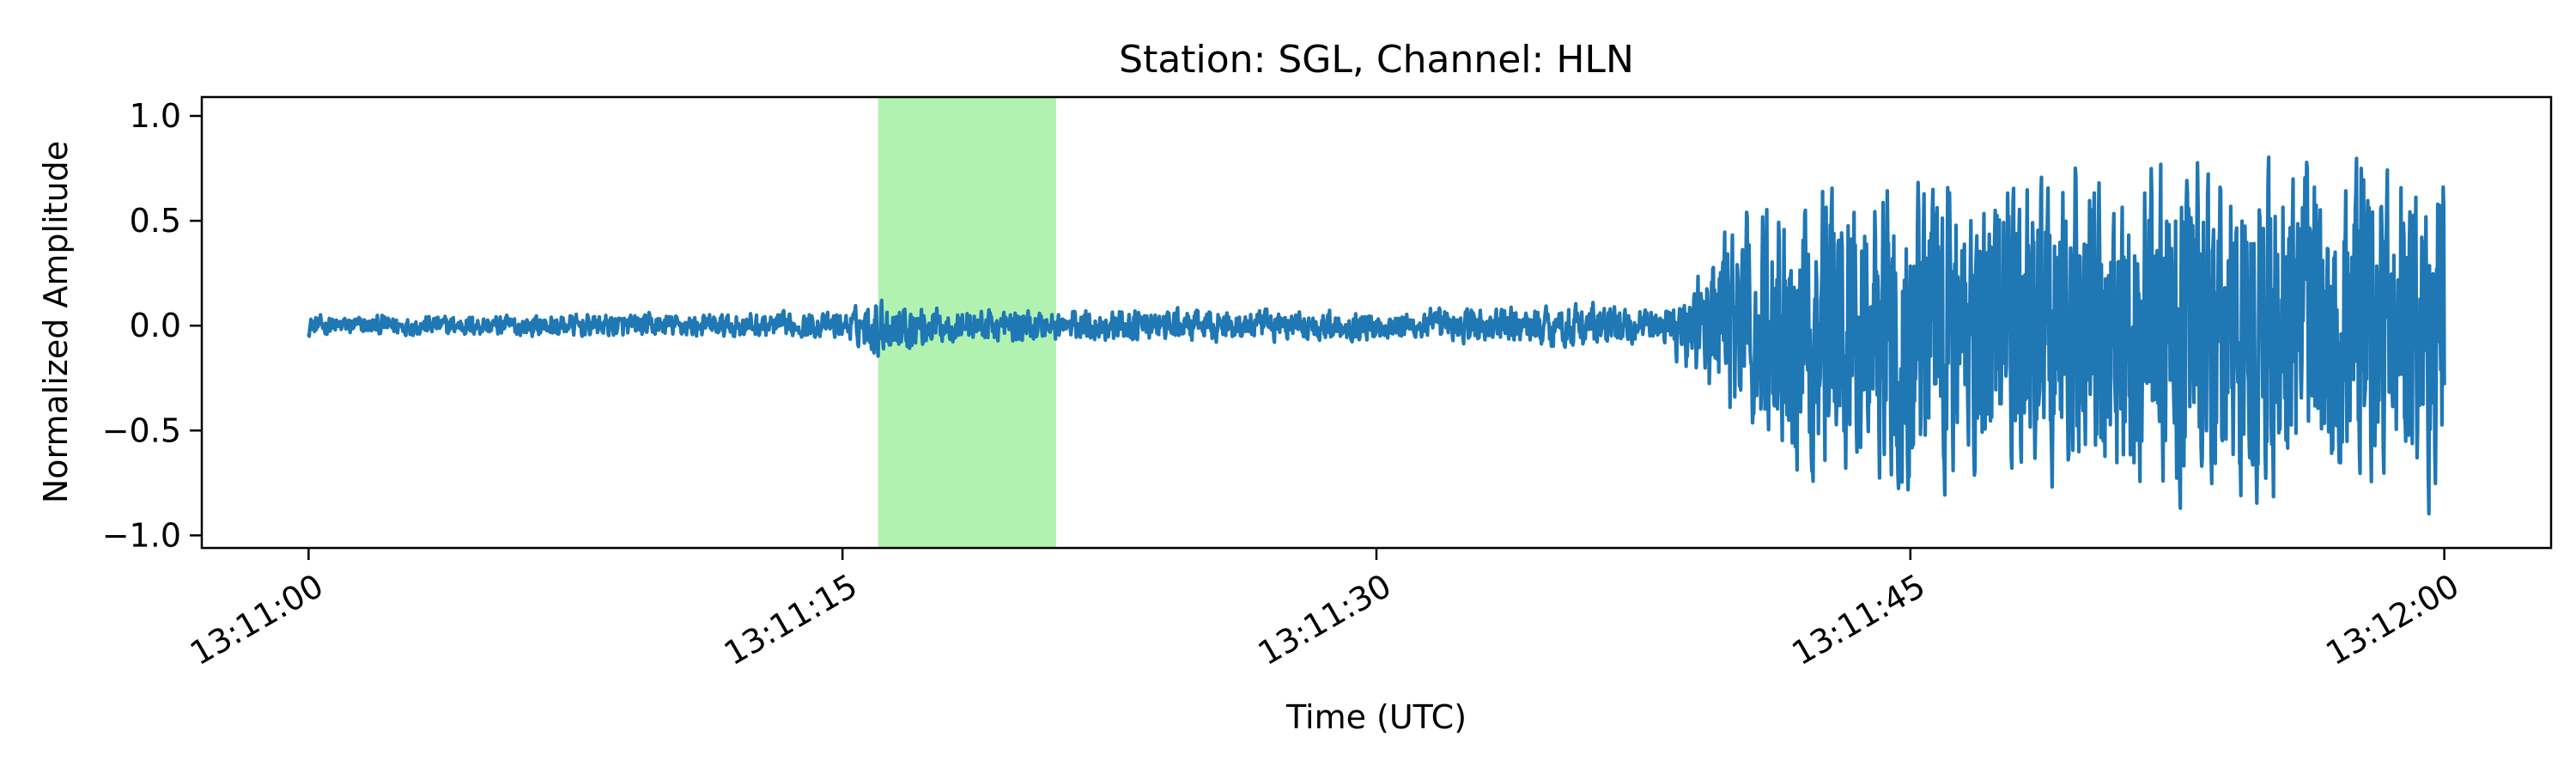 The image size is (2576, 773). I want to click on chart-title: Station: SGL, Channel: HLN, so click(1376, 60).